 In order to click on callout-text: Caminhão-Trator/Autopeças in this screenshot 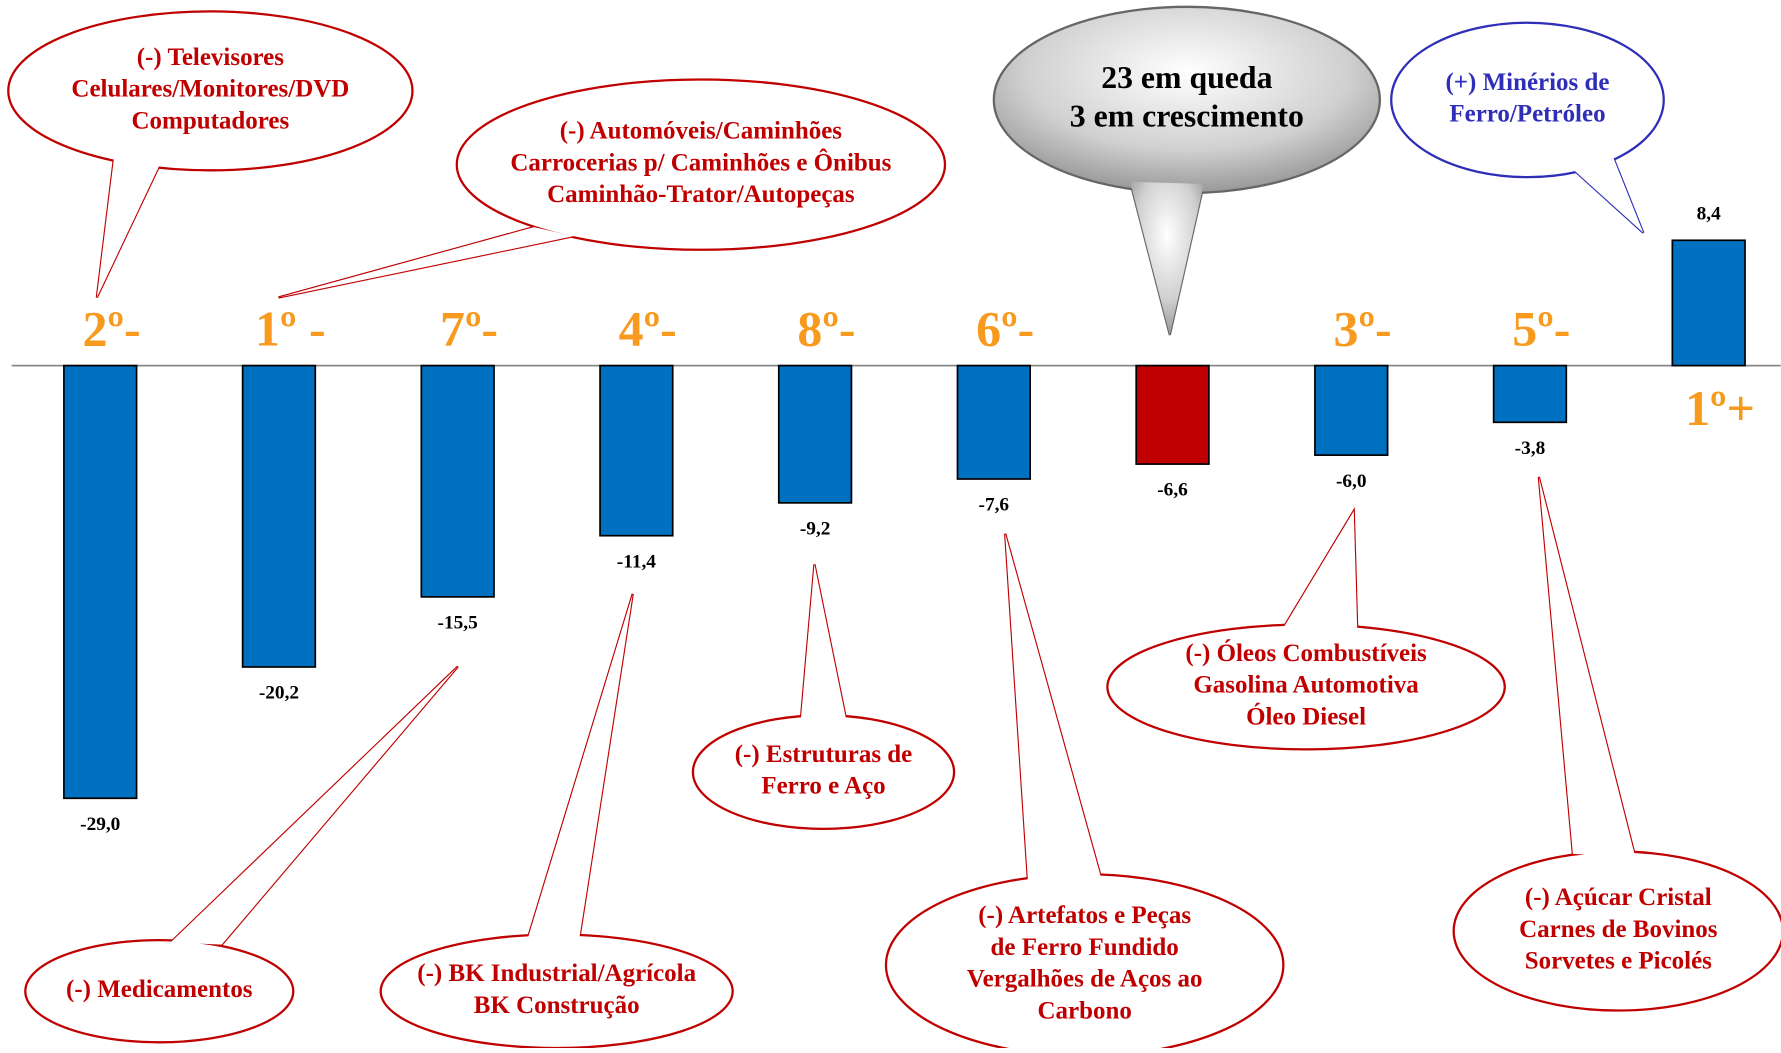, I will do `click(701, 194)`.